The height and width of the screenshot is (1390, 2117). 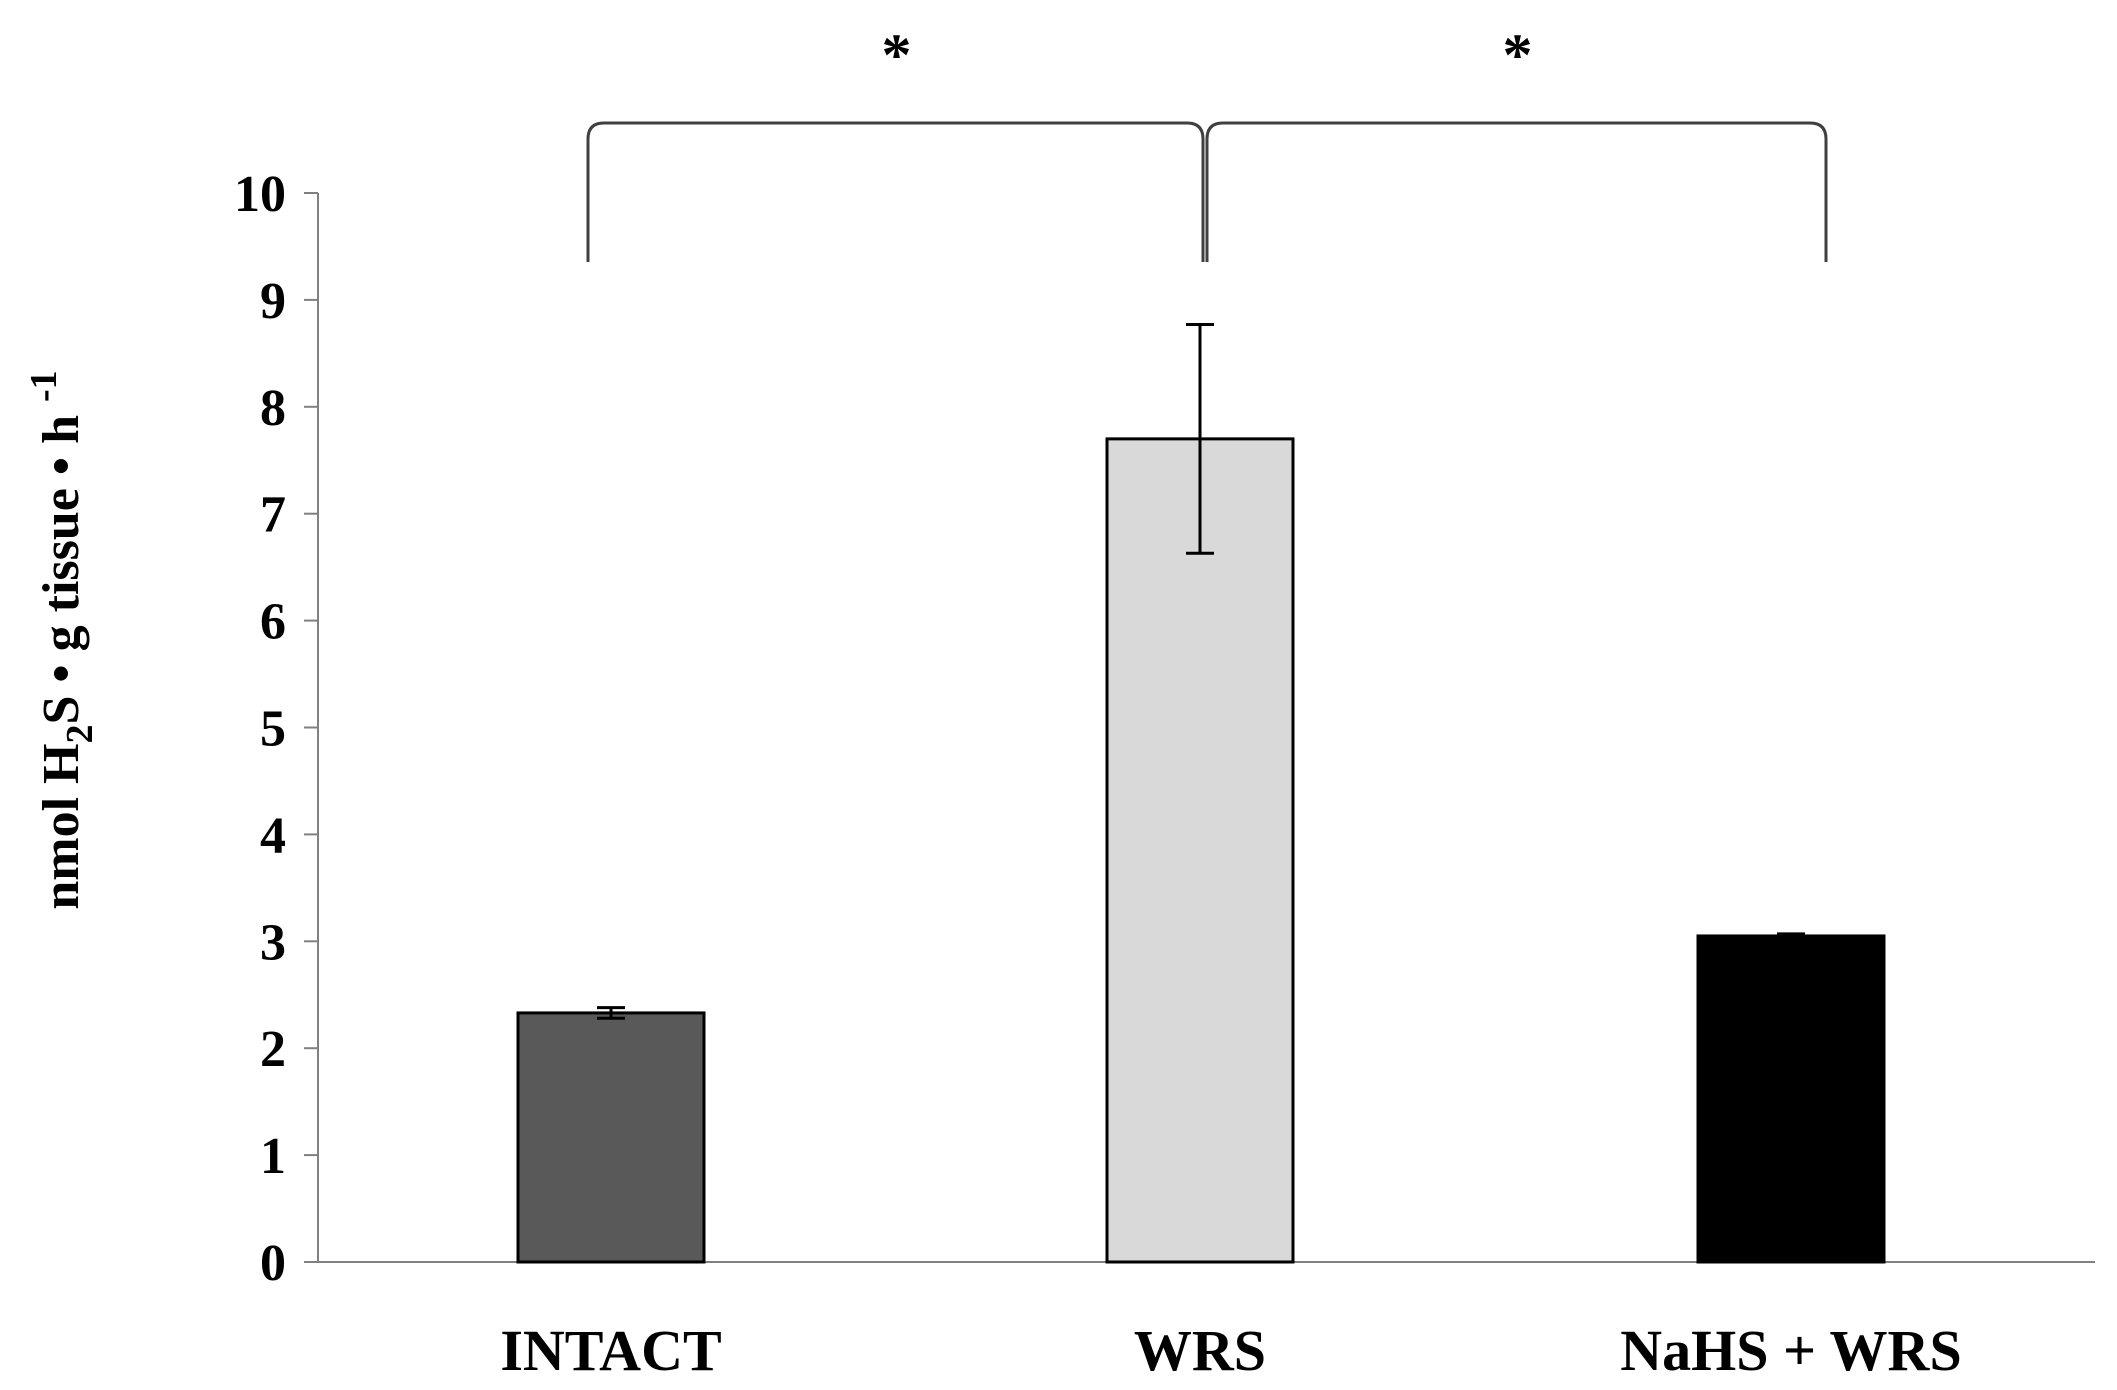 I want to click on y-tick-label: 10, so click(x=260, y=194).